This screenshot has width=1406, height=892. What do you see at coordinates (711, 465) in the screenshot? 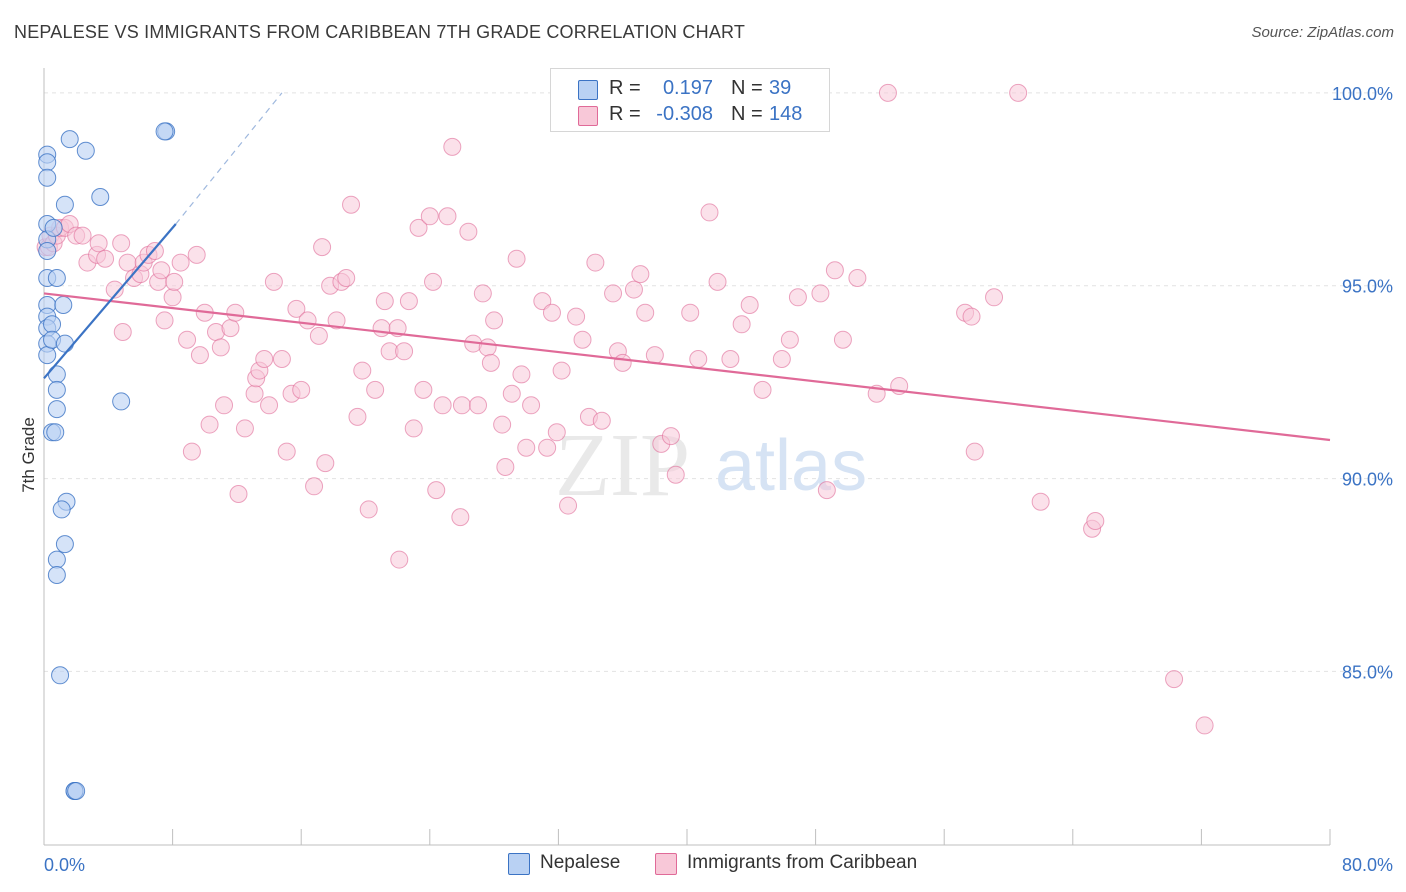
I see `watermark: ZIP atlas` at bounding box center [711, 465].